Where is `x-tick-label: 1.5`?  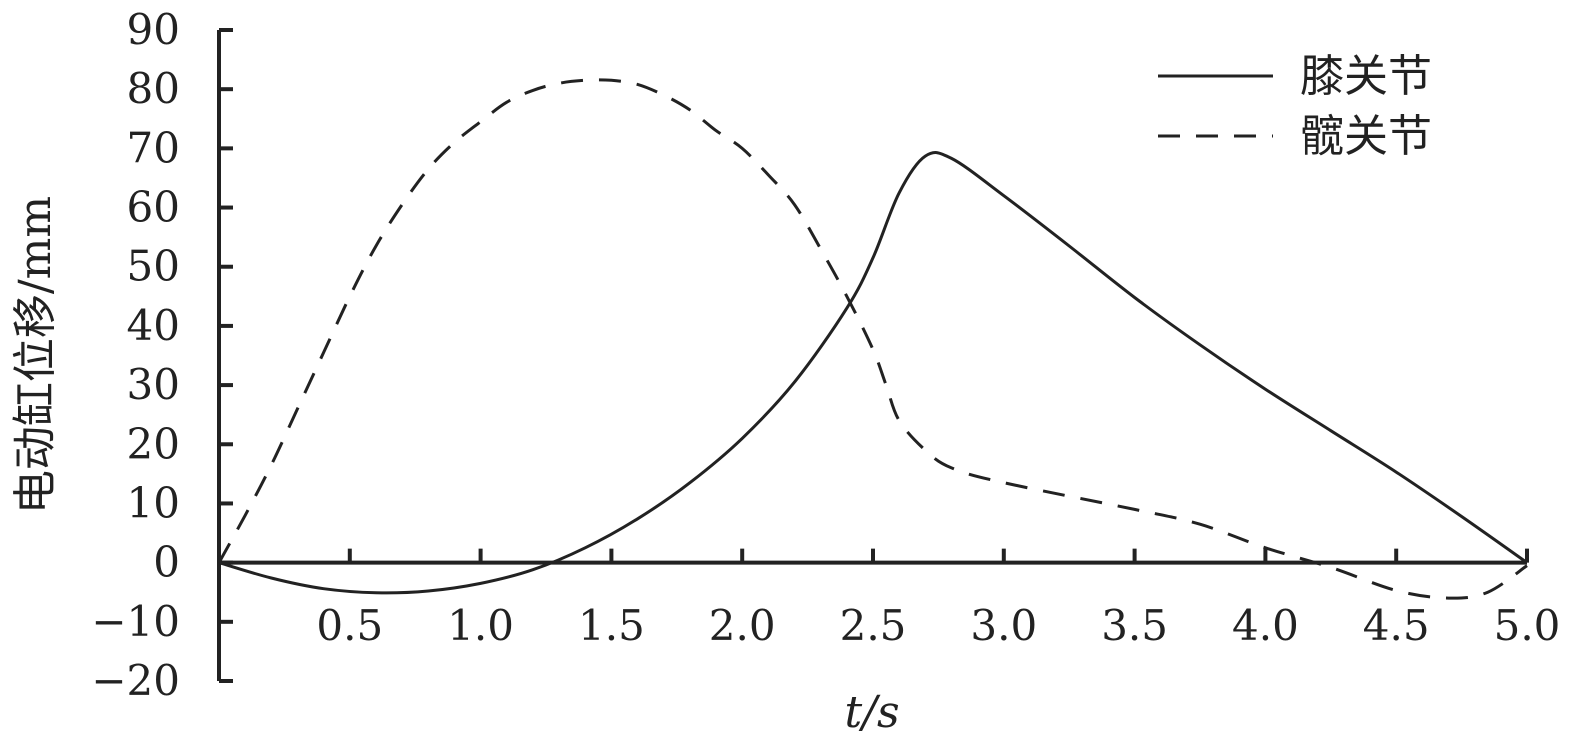
x-tick-label: 1.5 is located at coordinates (611, 625).